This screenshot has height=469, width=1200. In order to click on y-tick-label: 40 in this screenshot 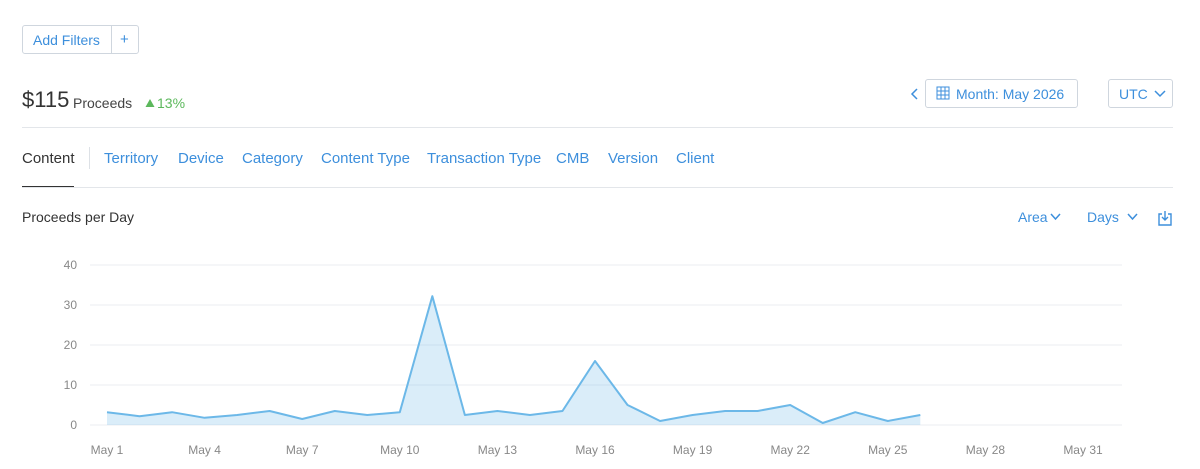, I will do `click(71, 265)`.